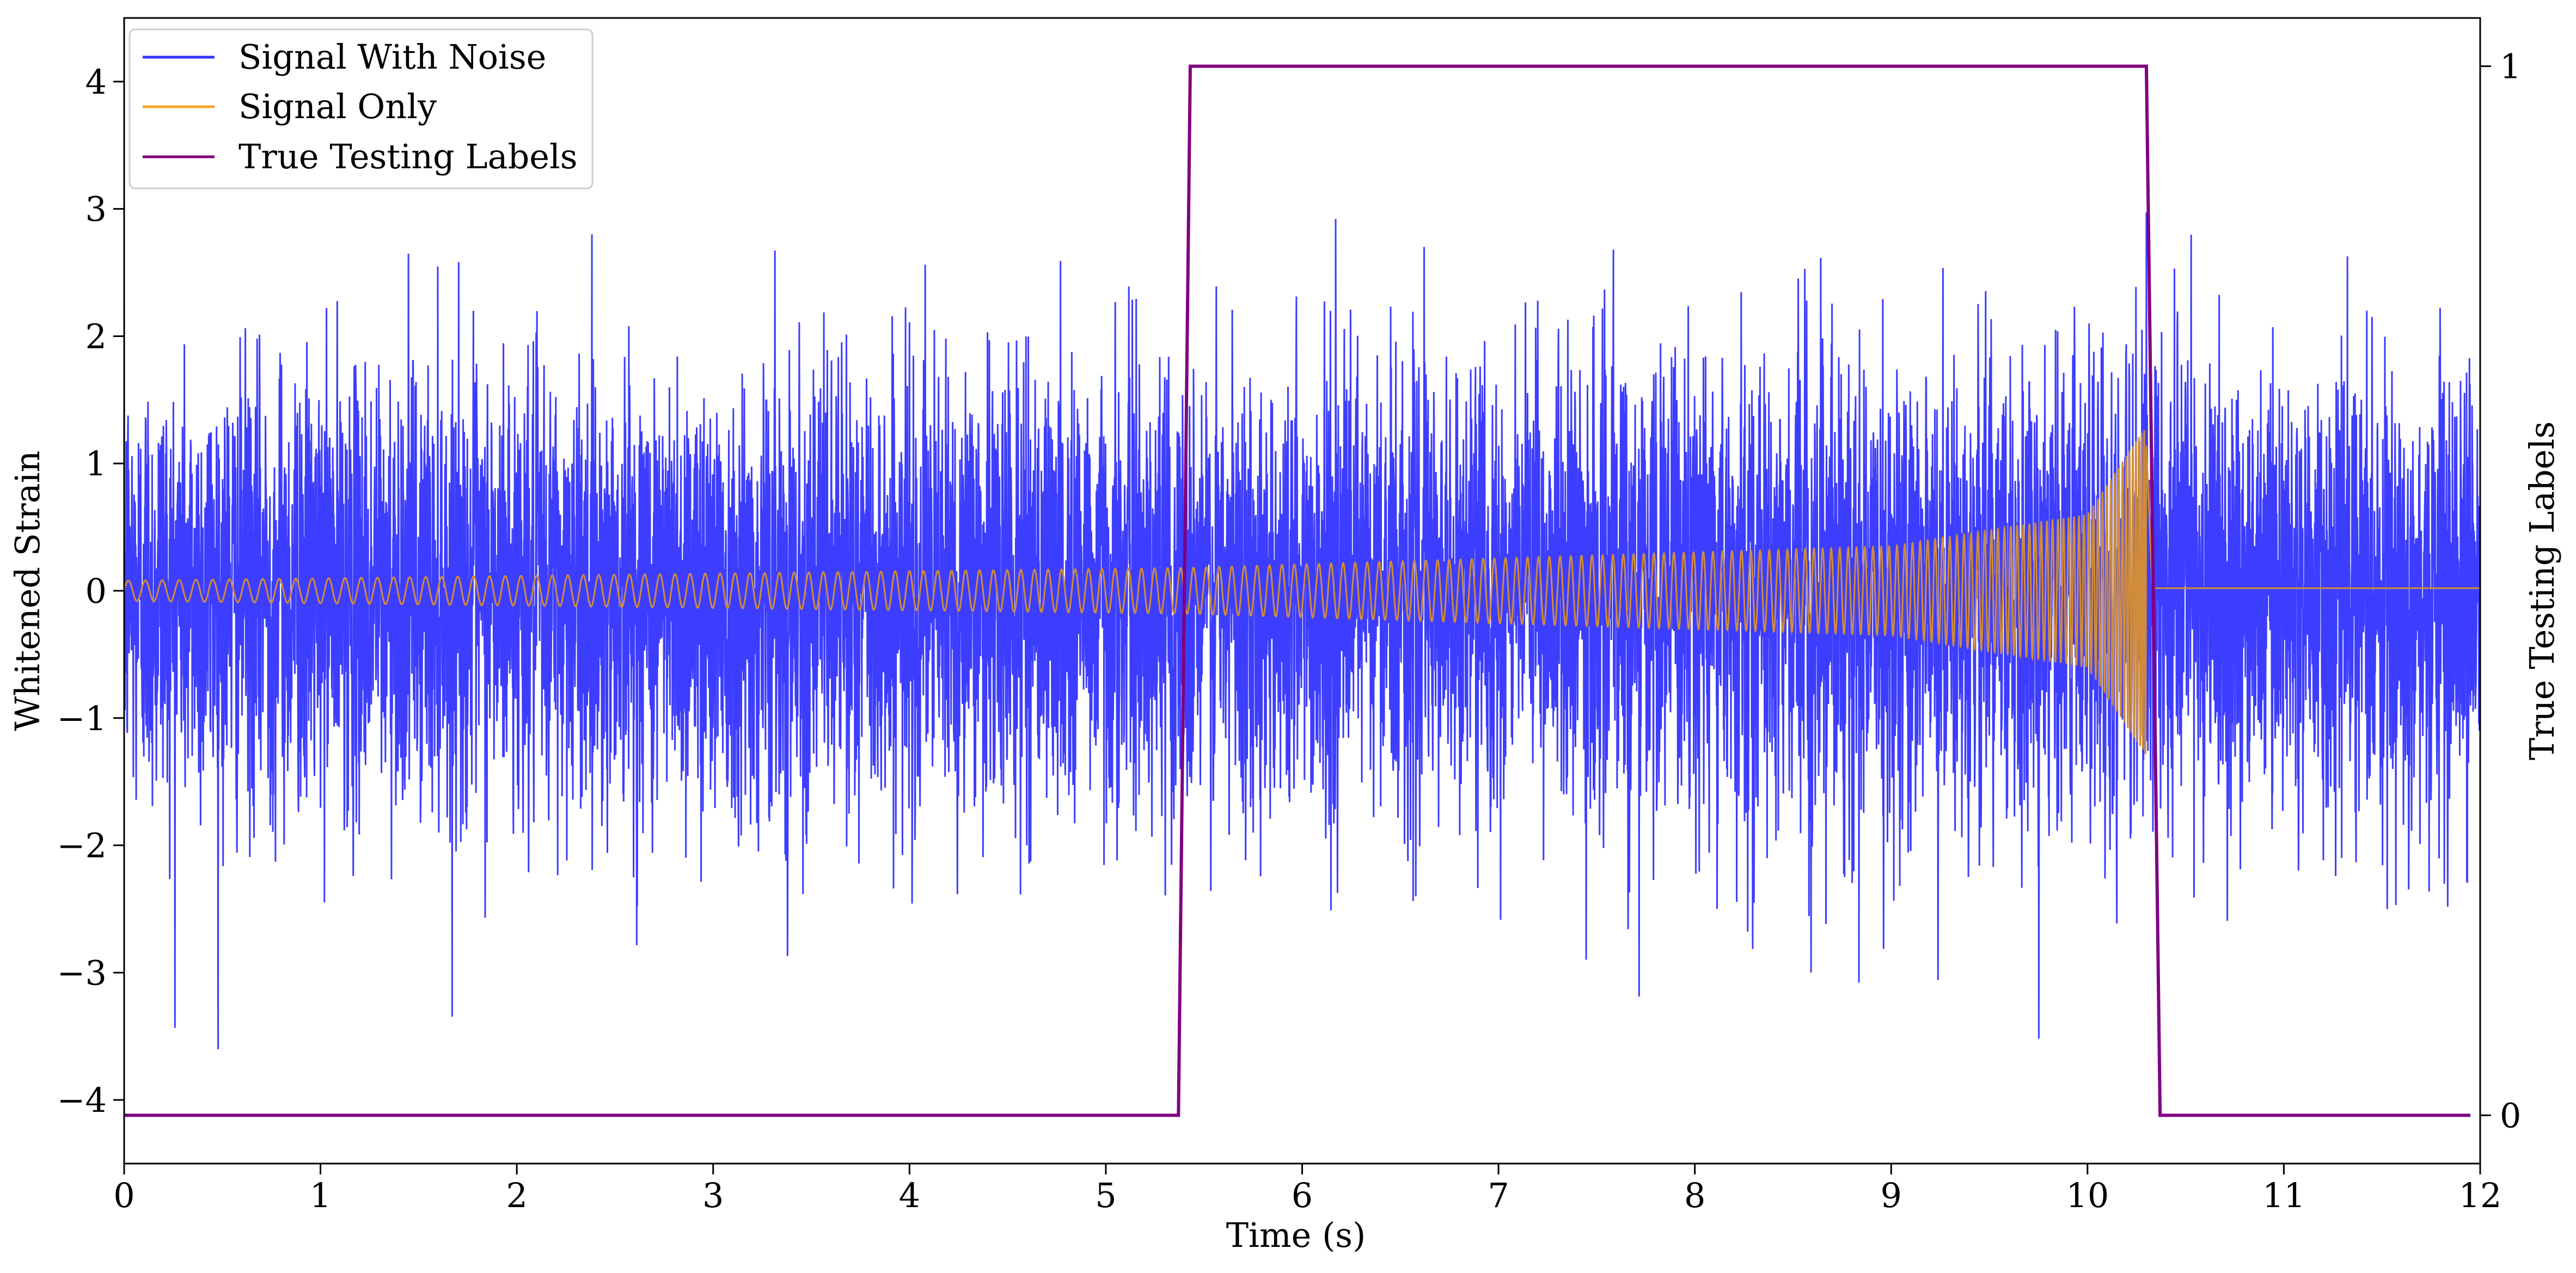 The height and width of the screenshot is (1273, 2576). I want to click on x-tick-label: 12, so click(2480, 1196).